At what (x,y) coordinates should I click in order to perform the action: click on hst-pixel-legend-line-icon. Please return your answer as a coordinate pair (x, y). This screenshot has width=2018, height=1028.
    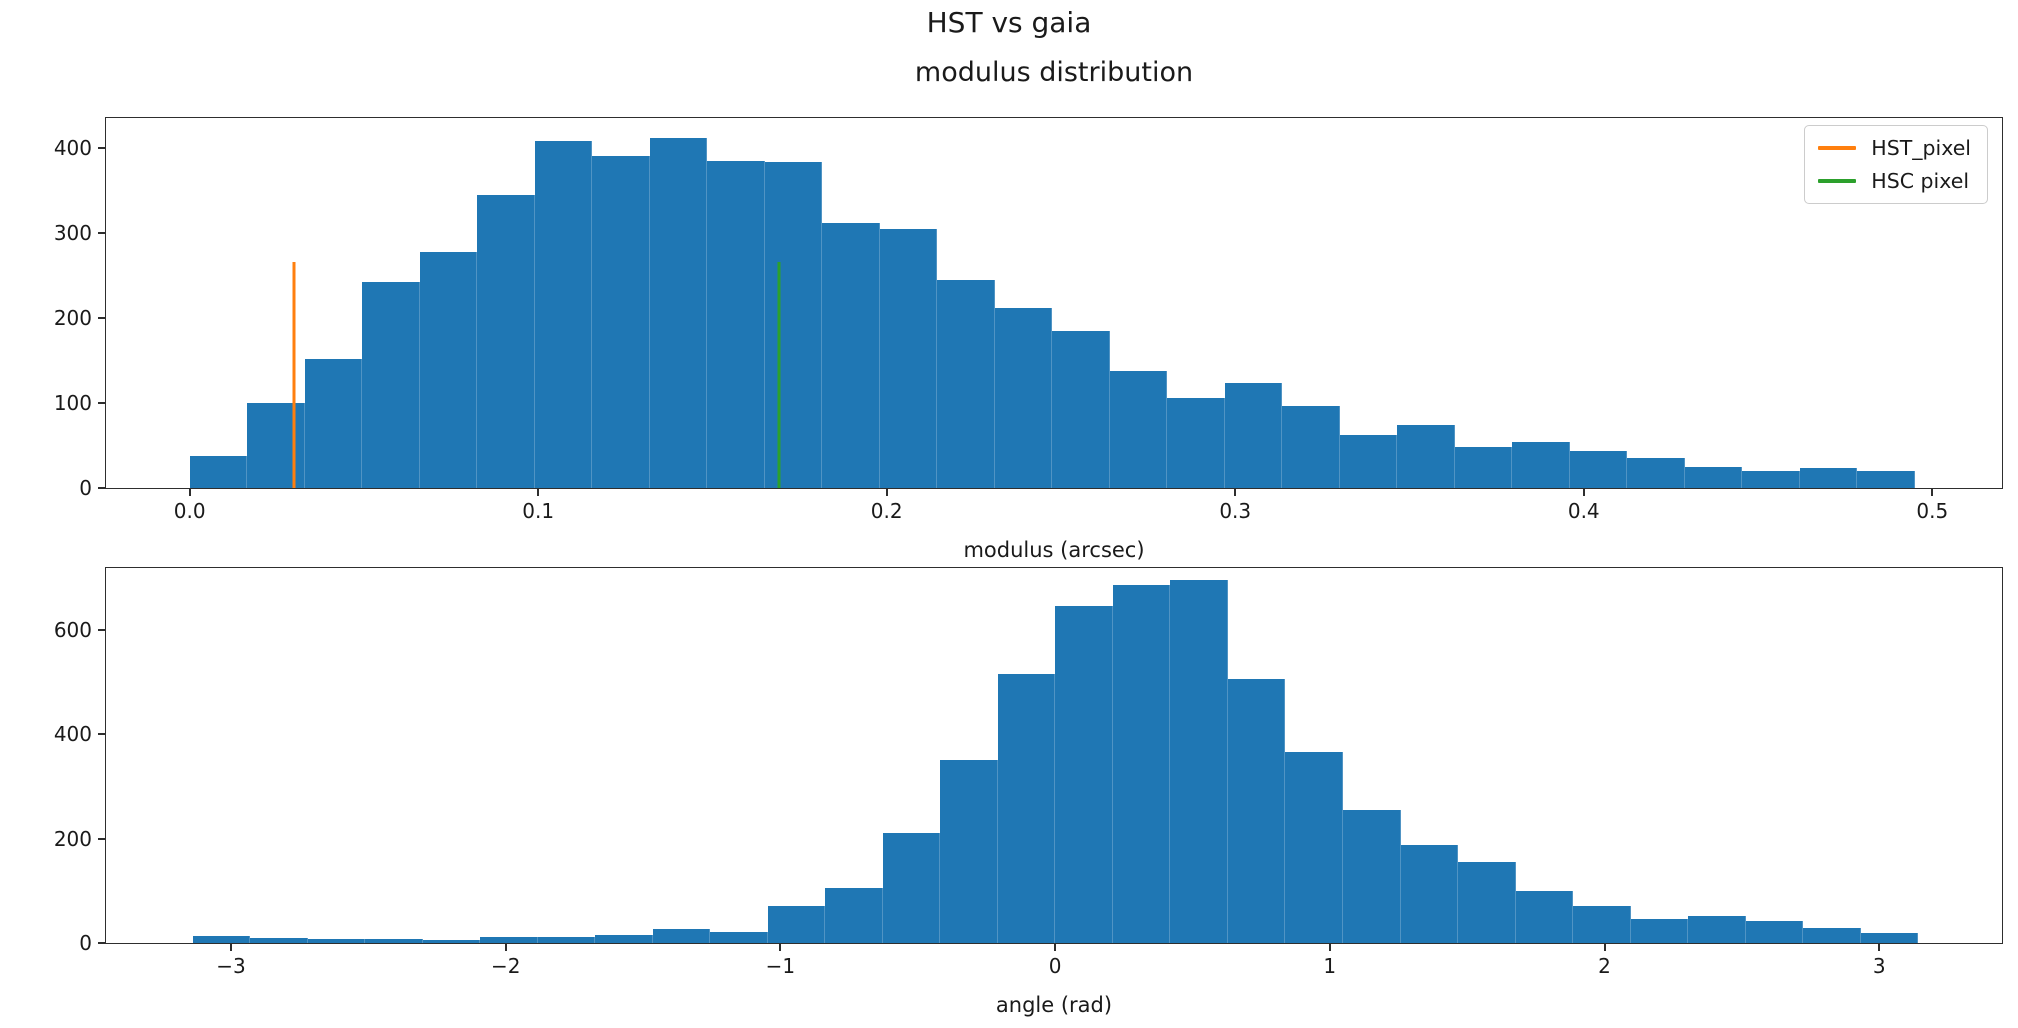
    Looking at the image, I should click on (1837, 148).